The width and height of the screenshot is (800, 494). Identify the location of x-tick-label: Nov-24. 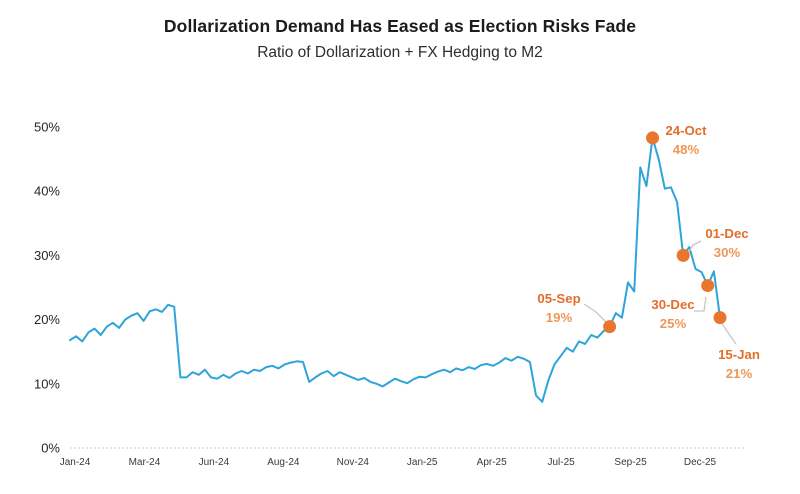
(353, 462).